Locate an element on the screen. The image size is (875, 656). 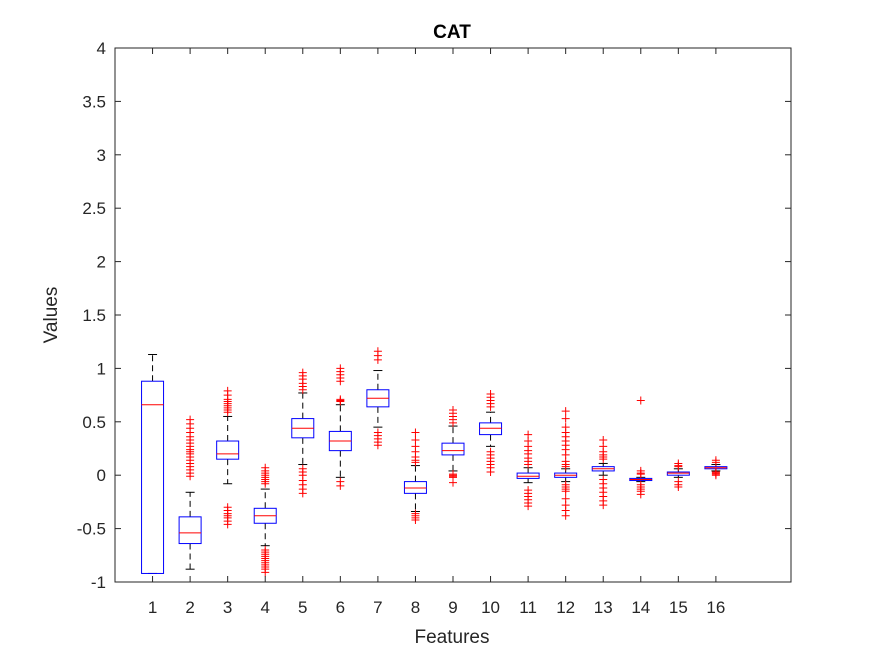
x-tick-label: 1 is located at coordinates (152, 607).